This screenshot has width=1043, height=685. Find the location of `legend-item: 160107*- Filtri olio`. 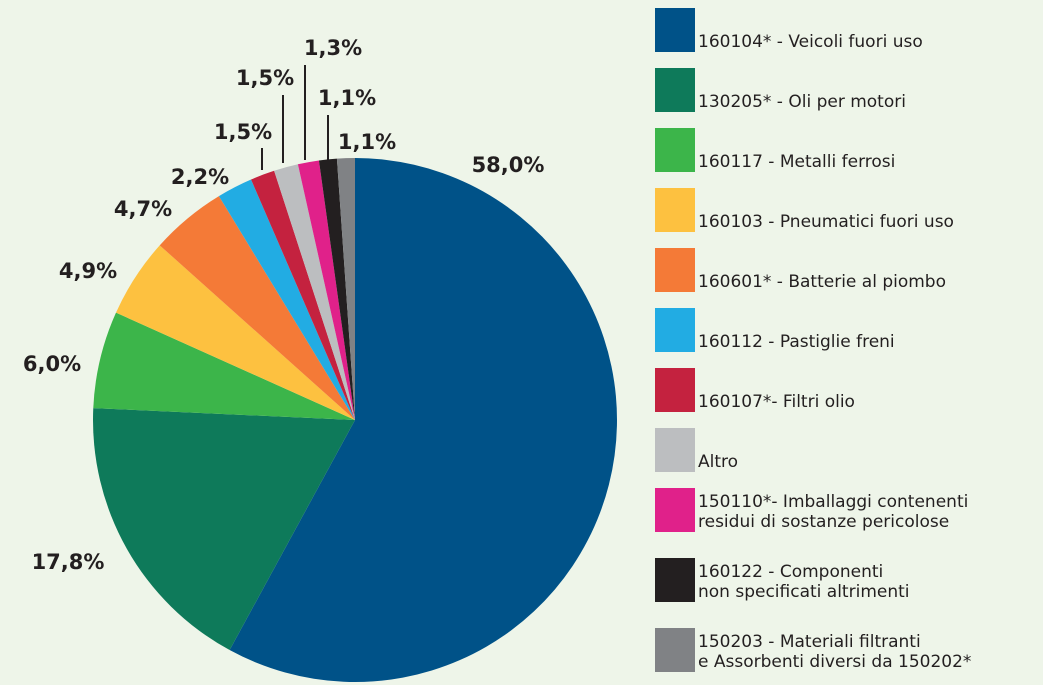

legend-item: 160107*- Filtri olio is located at coordinates (755, 390).